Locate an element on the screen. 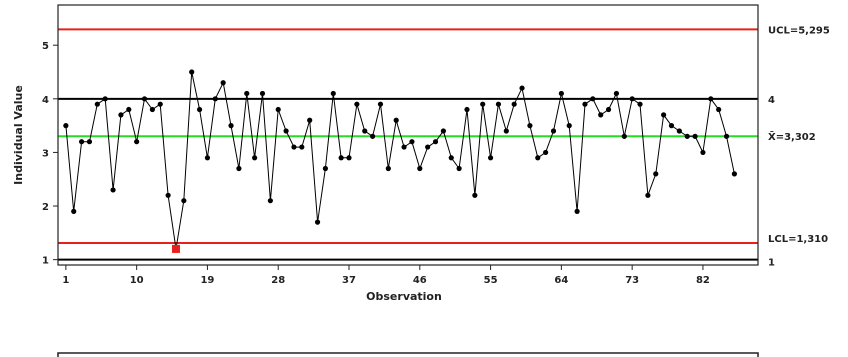 The image size is (848, 357). x-tick-label: 64 is located at coordinates (561, 280).